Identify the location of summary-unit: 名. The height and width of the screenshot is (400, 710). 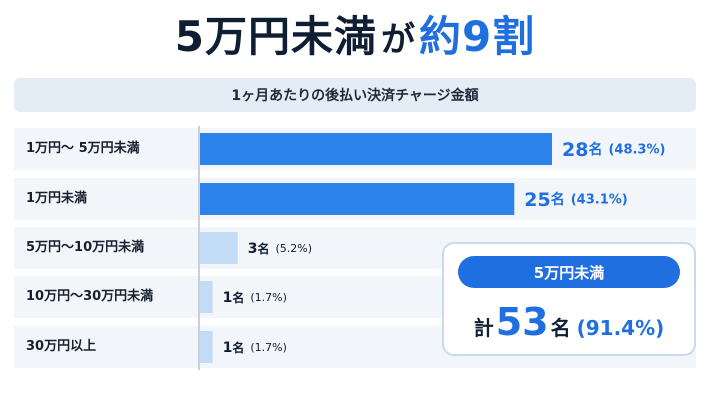
(560, 328).